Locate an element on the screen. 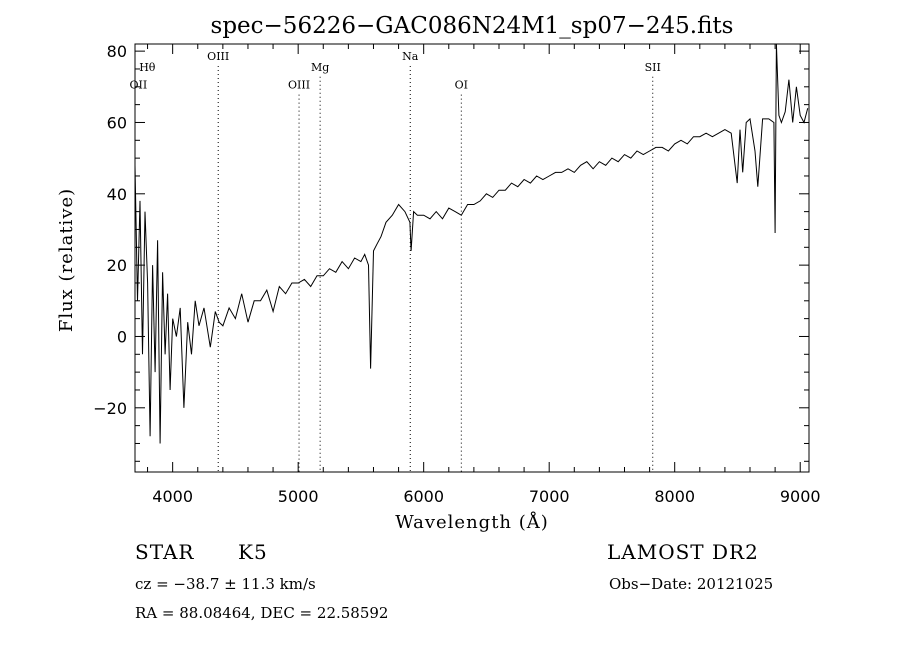  x-axis-label: Wavelength (Å) is located at coordinates (472, 522).